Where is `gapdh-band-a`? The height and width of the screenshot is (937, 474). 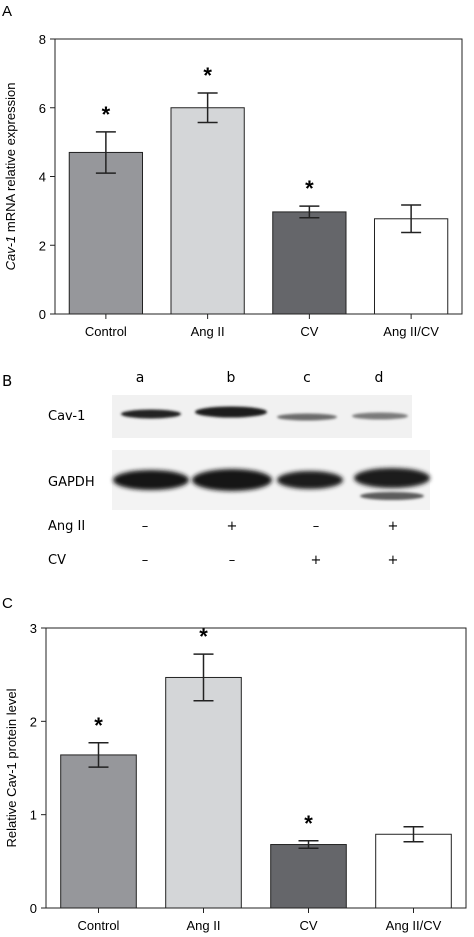 gapdh-band-a is located at coordinates (151, 480).